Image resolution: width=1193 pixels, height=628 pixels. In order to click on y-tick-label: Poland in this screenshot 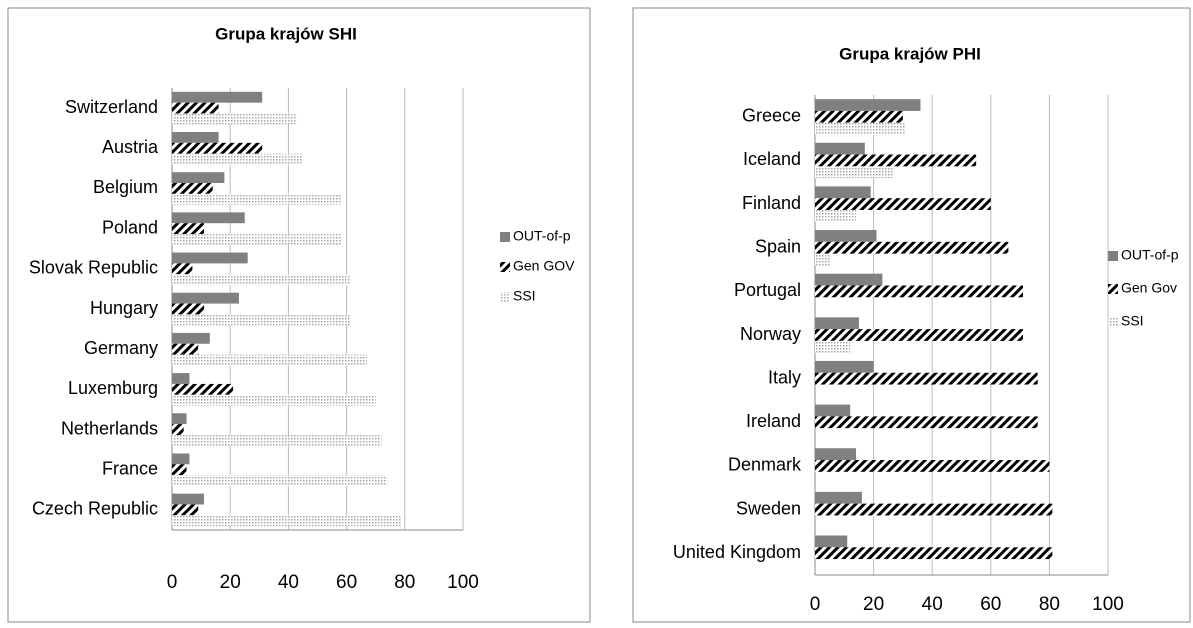, I will do `click(130, 227)`.